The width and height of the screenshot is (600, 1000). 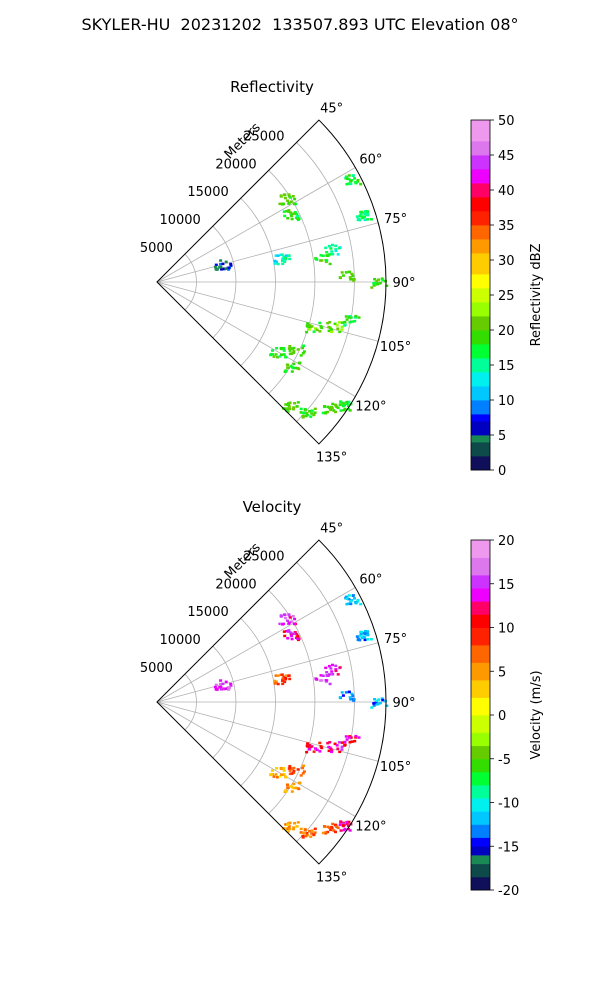 What do you see at coordinates (395, 767) in the screenshot?
I see `azimuth-tick-label: 105°` at bounding box center [395, 767].